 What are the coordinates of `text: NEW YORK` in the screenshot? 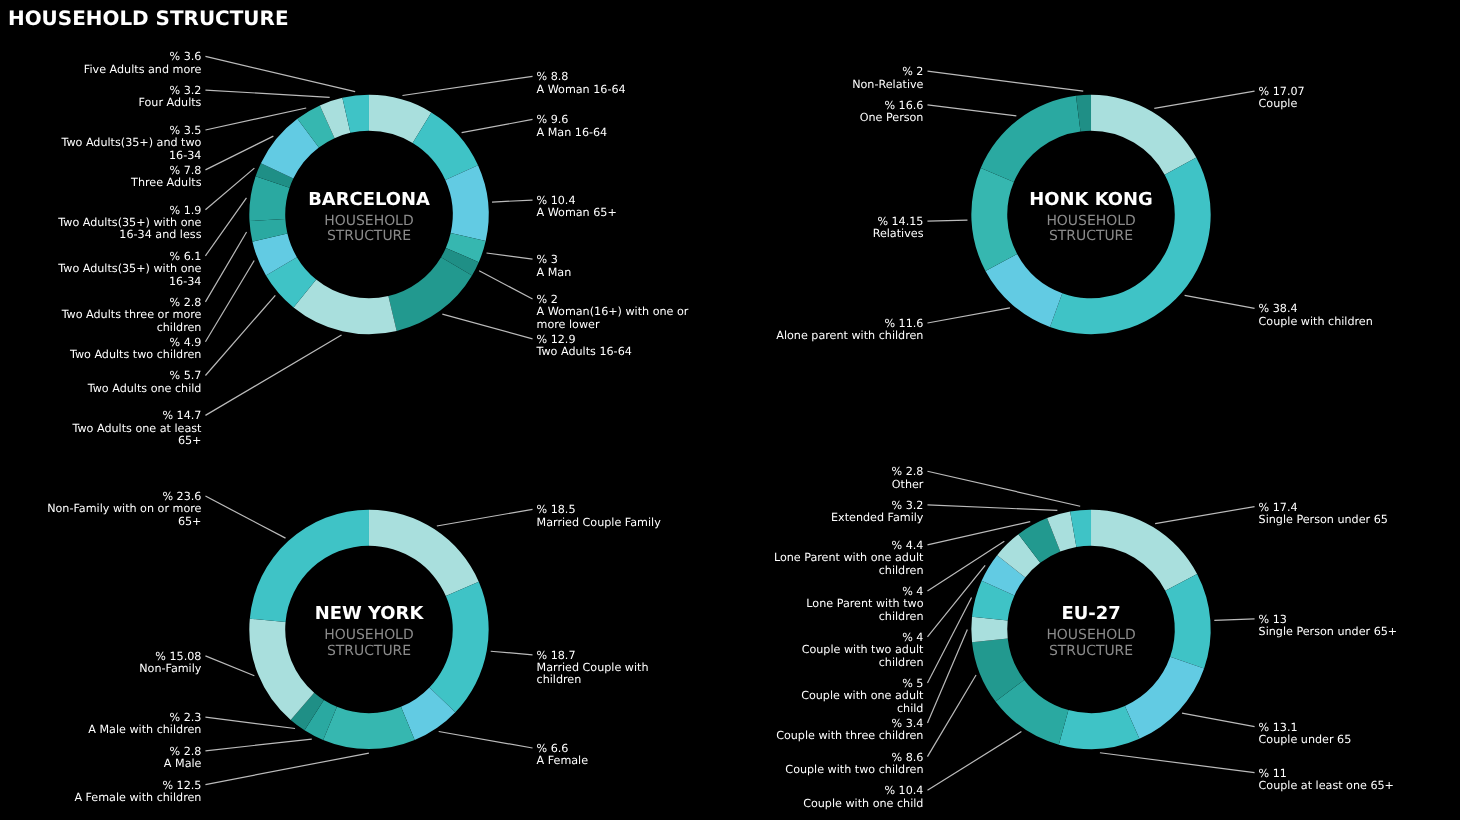 It's located at (370, 615).